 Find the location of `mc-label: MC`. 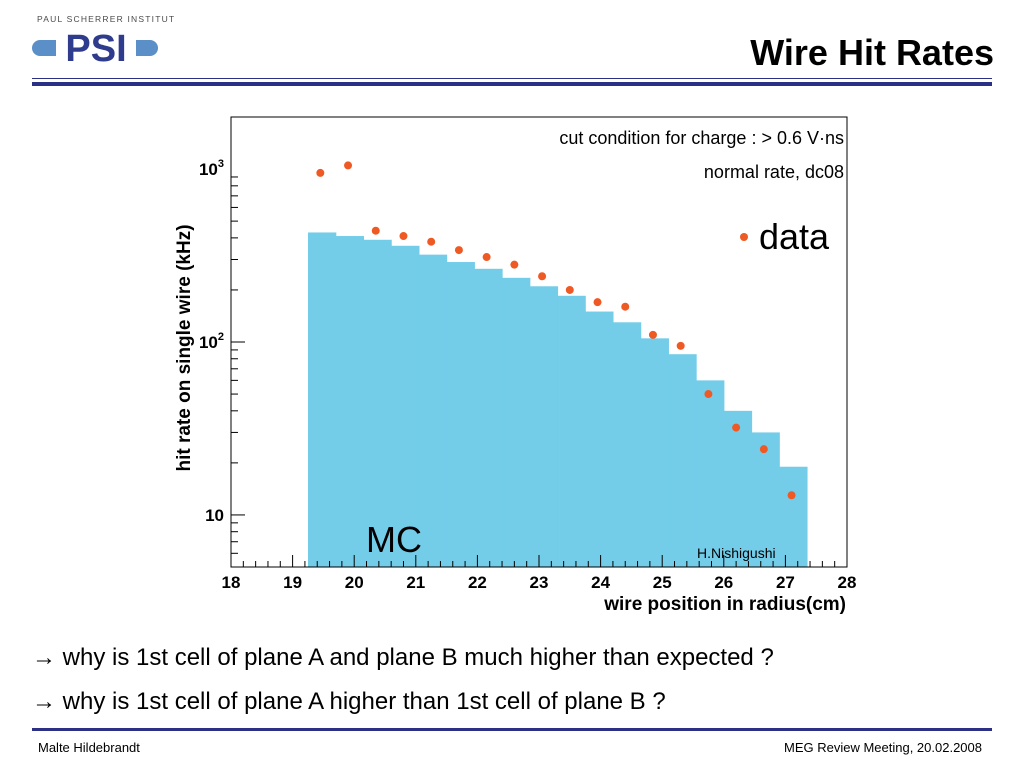

mc-label: MC is located at coordinates (394, 539).